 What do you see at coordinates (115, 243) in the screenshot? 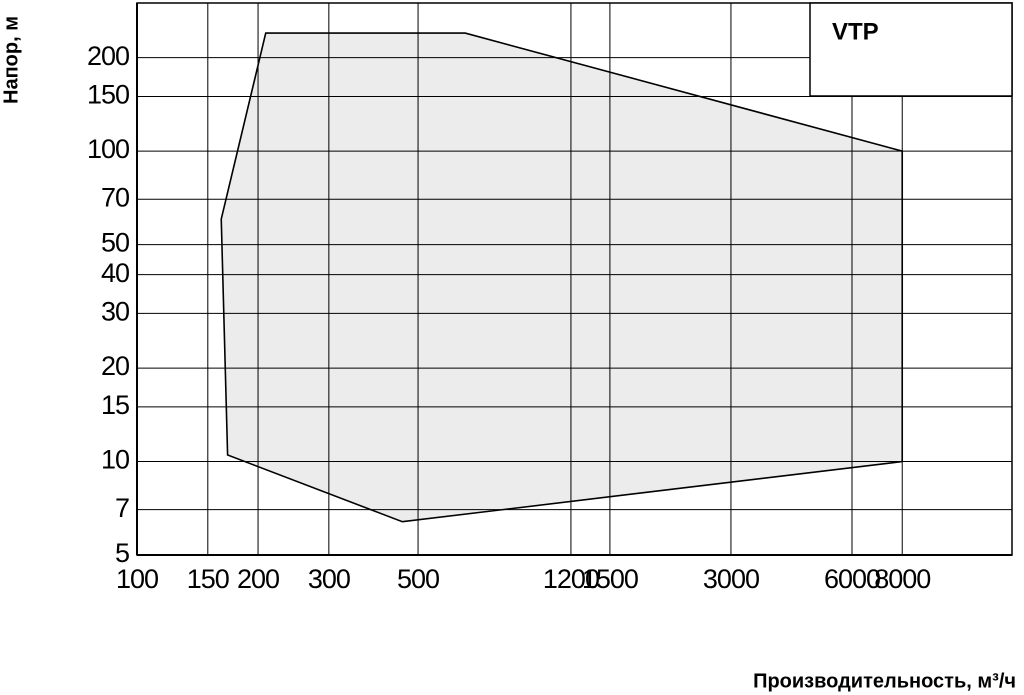
I see `y-tick-label: 50` at bounding box center [115, 243].